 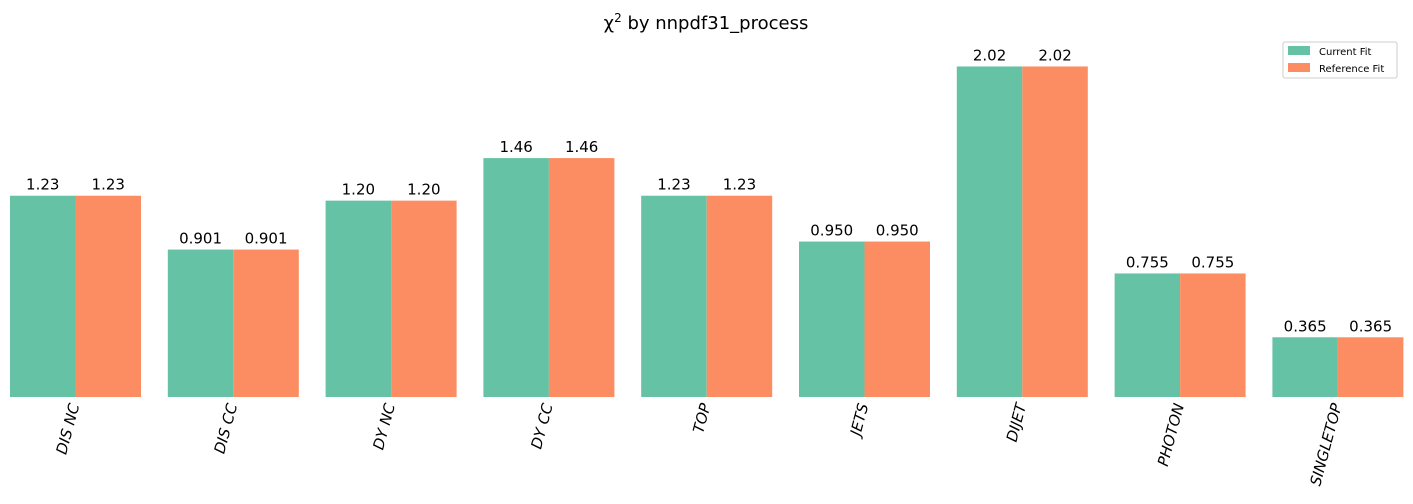 What do you see at coordinates (384, 426) in the screenshot?
I see `x-tick-label-2: DY NC` at bounding box center [384, 426].